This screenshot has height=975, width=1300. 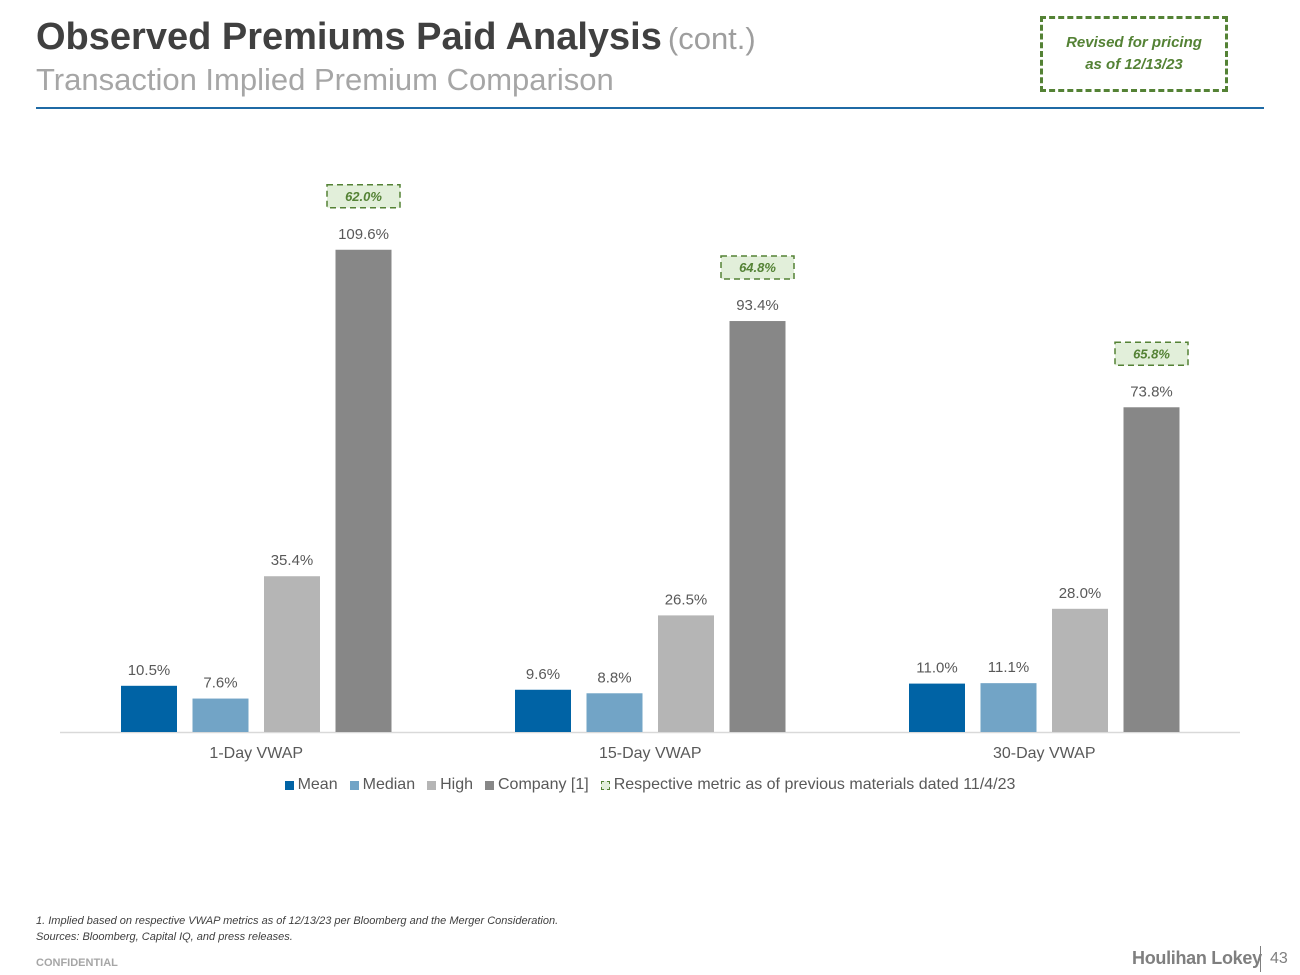 I want to click on category-label-15-day-vwap: 15-Day VWAP, so click(x=650, y=753).